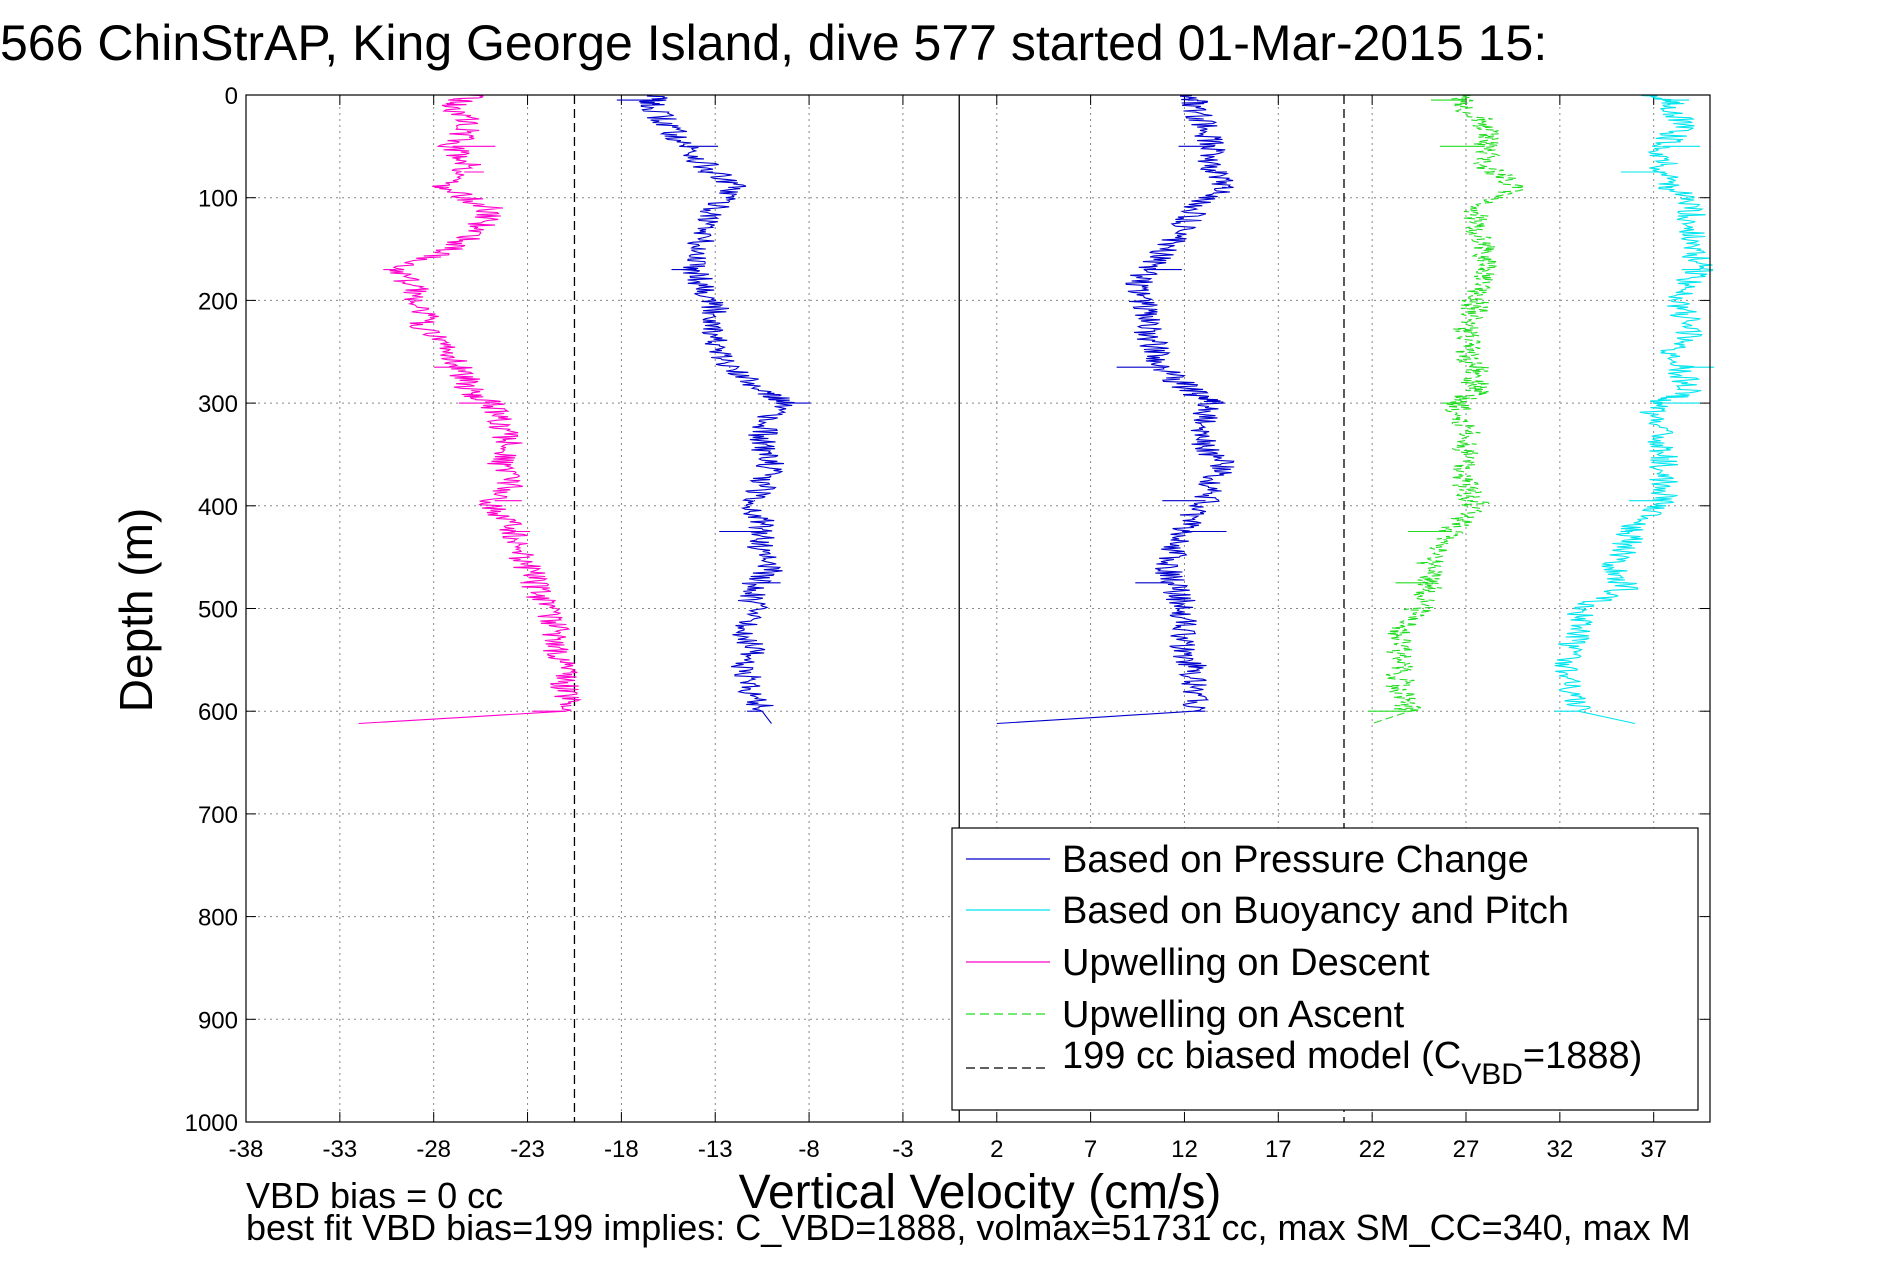 The image size is (1891, 1262). I want to click on y-tick-label: 400, so click(218, 507).